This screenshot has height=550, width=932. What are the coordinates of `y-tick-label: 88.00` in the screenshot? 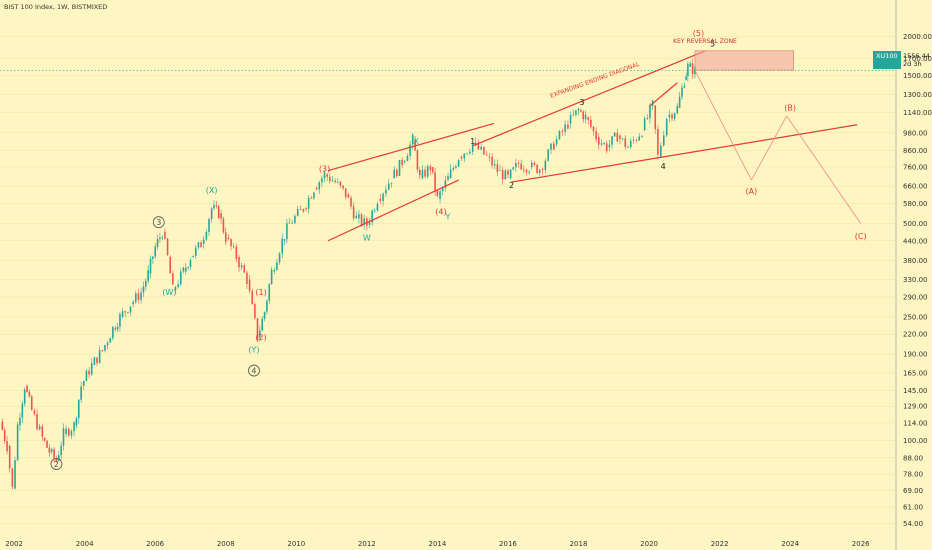 It's located at (913, 458).